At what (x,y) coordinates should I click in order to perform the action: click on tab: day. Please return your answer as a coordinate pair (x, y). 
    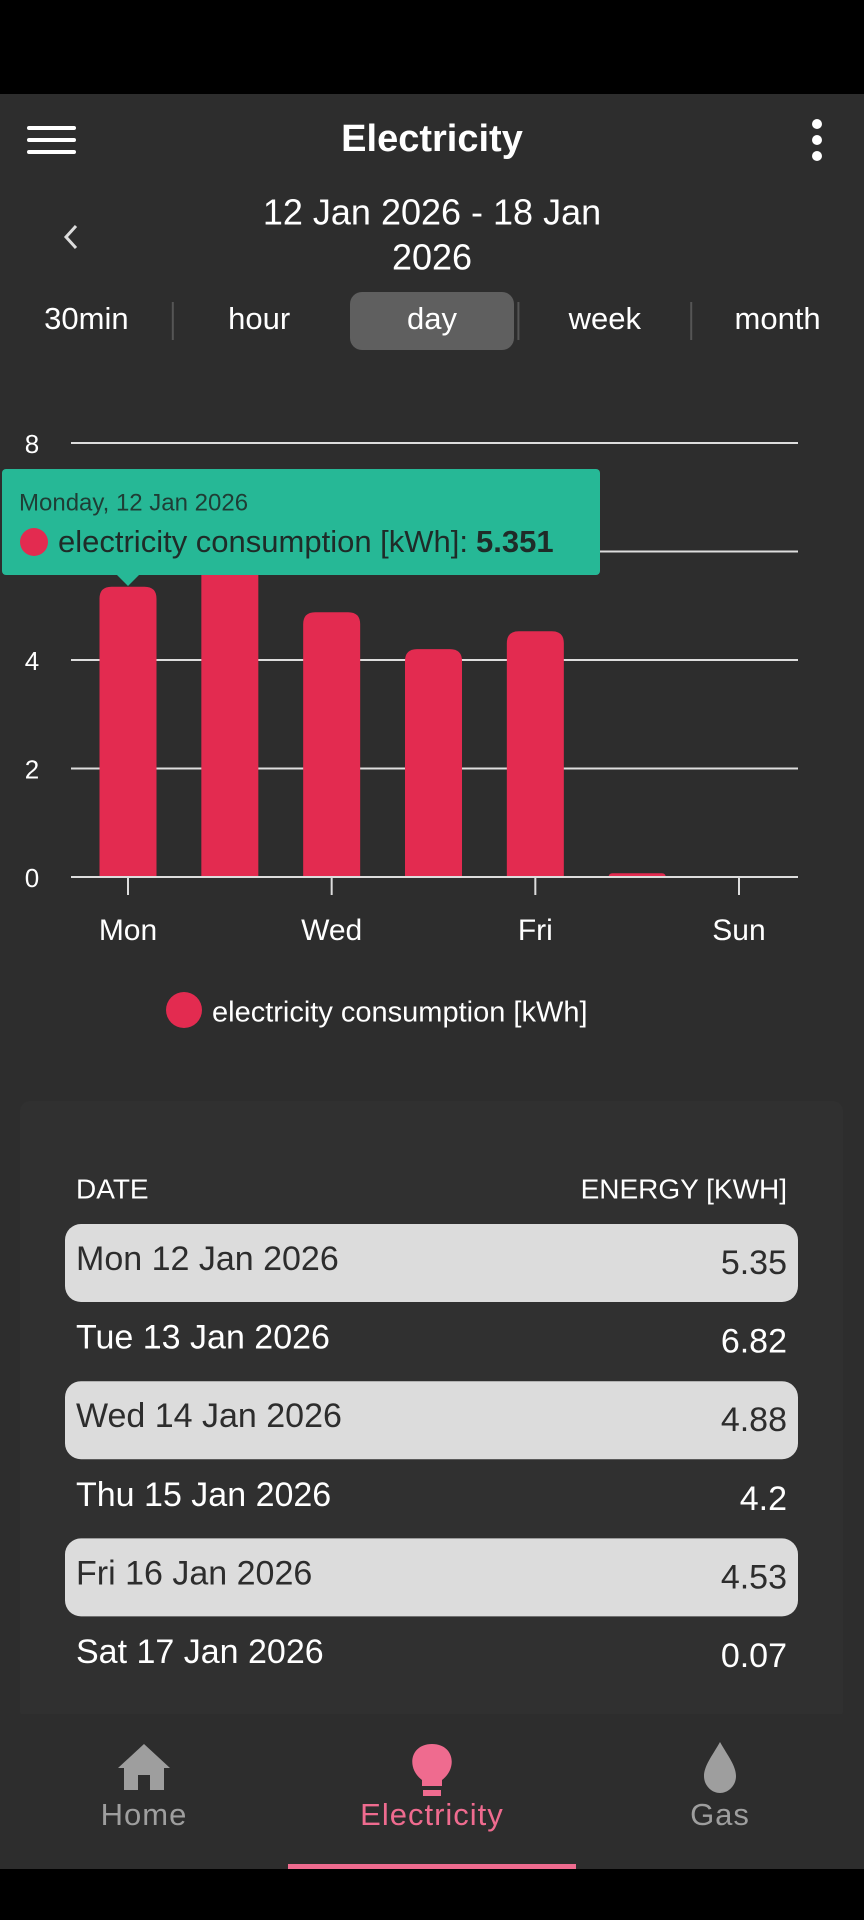
    Looking at the image, I should click on (432, 318).